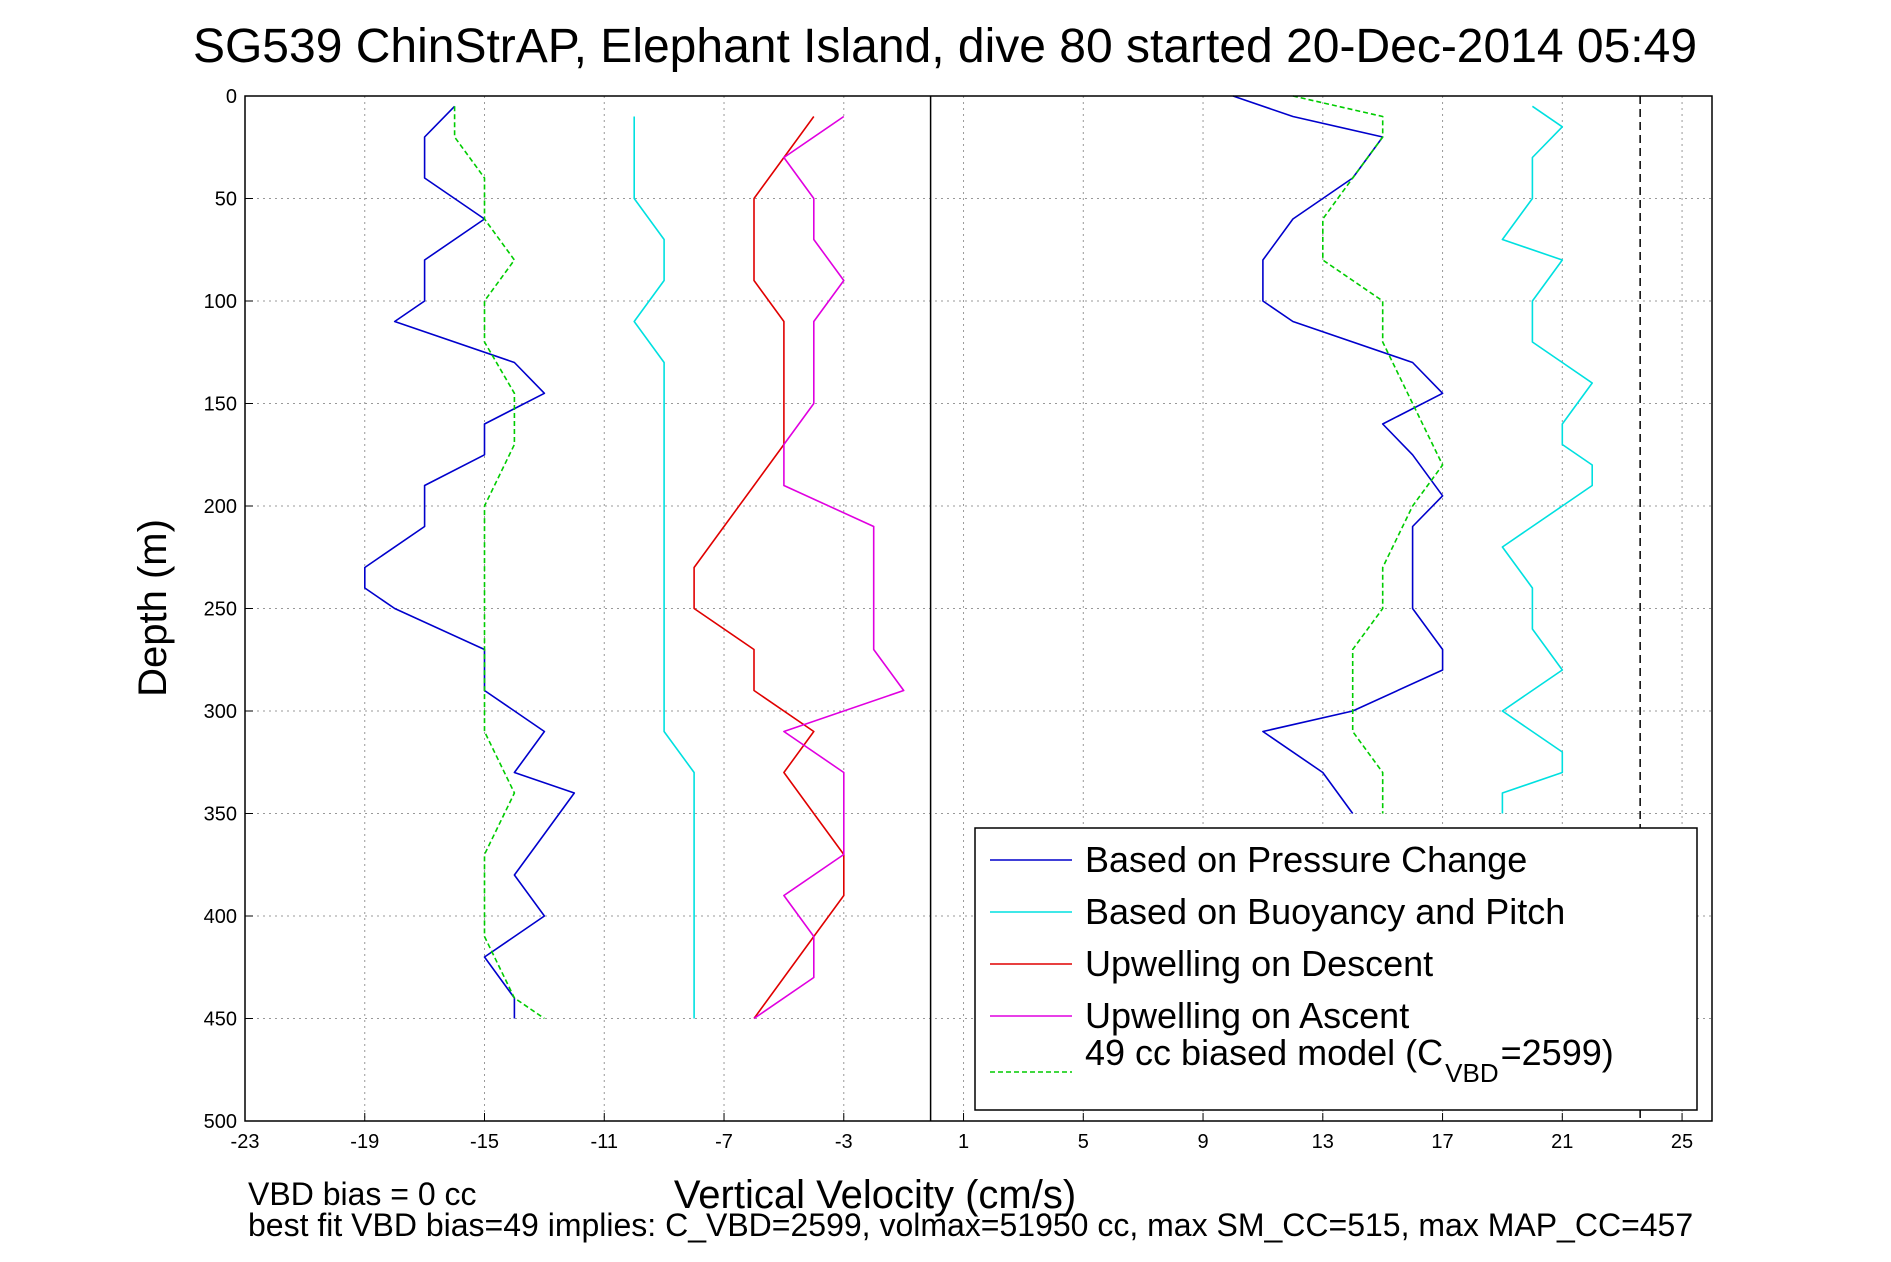 The height and width of the screenshot is (1262, 1891). Describe the element at coordinates (875, 1195) in the screenshot. I see `x-axis-label: Vertical Velocity (cm/s)` at that location.